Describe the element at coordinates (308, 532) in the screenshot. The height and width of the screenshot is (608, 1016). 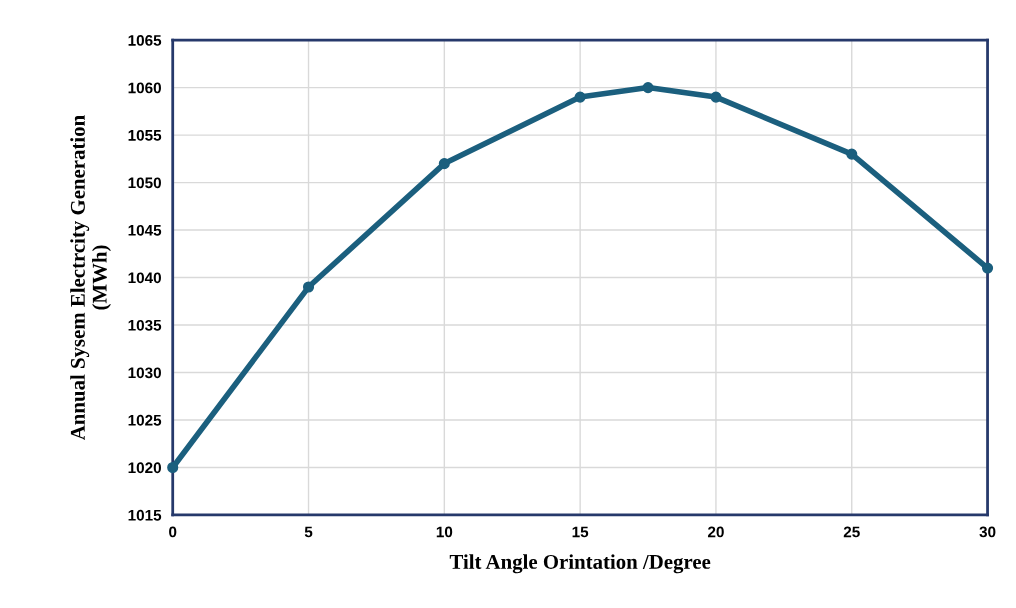
I see `x-tick-label: 5` at that location.